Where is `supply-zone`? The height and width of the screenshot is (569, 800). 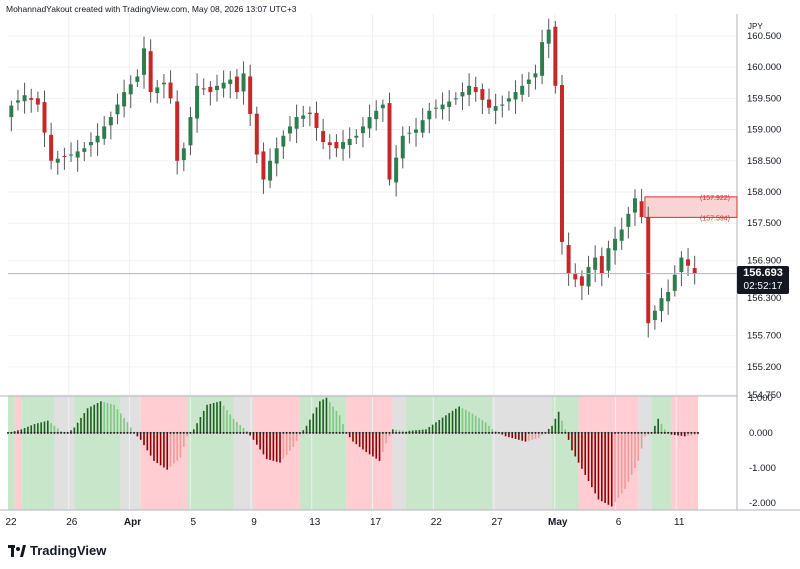
supply-zone is located at coordinates (691, 207).